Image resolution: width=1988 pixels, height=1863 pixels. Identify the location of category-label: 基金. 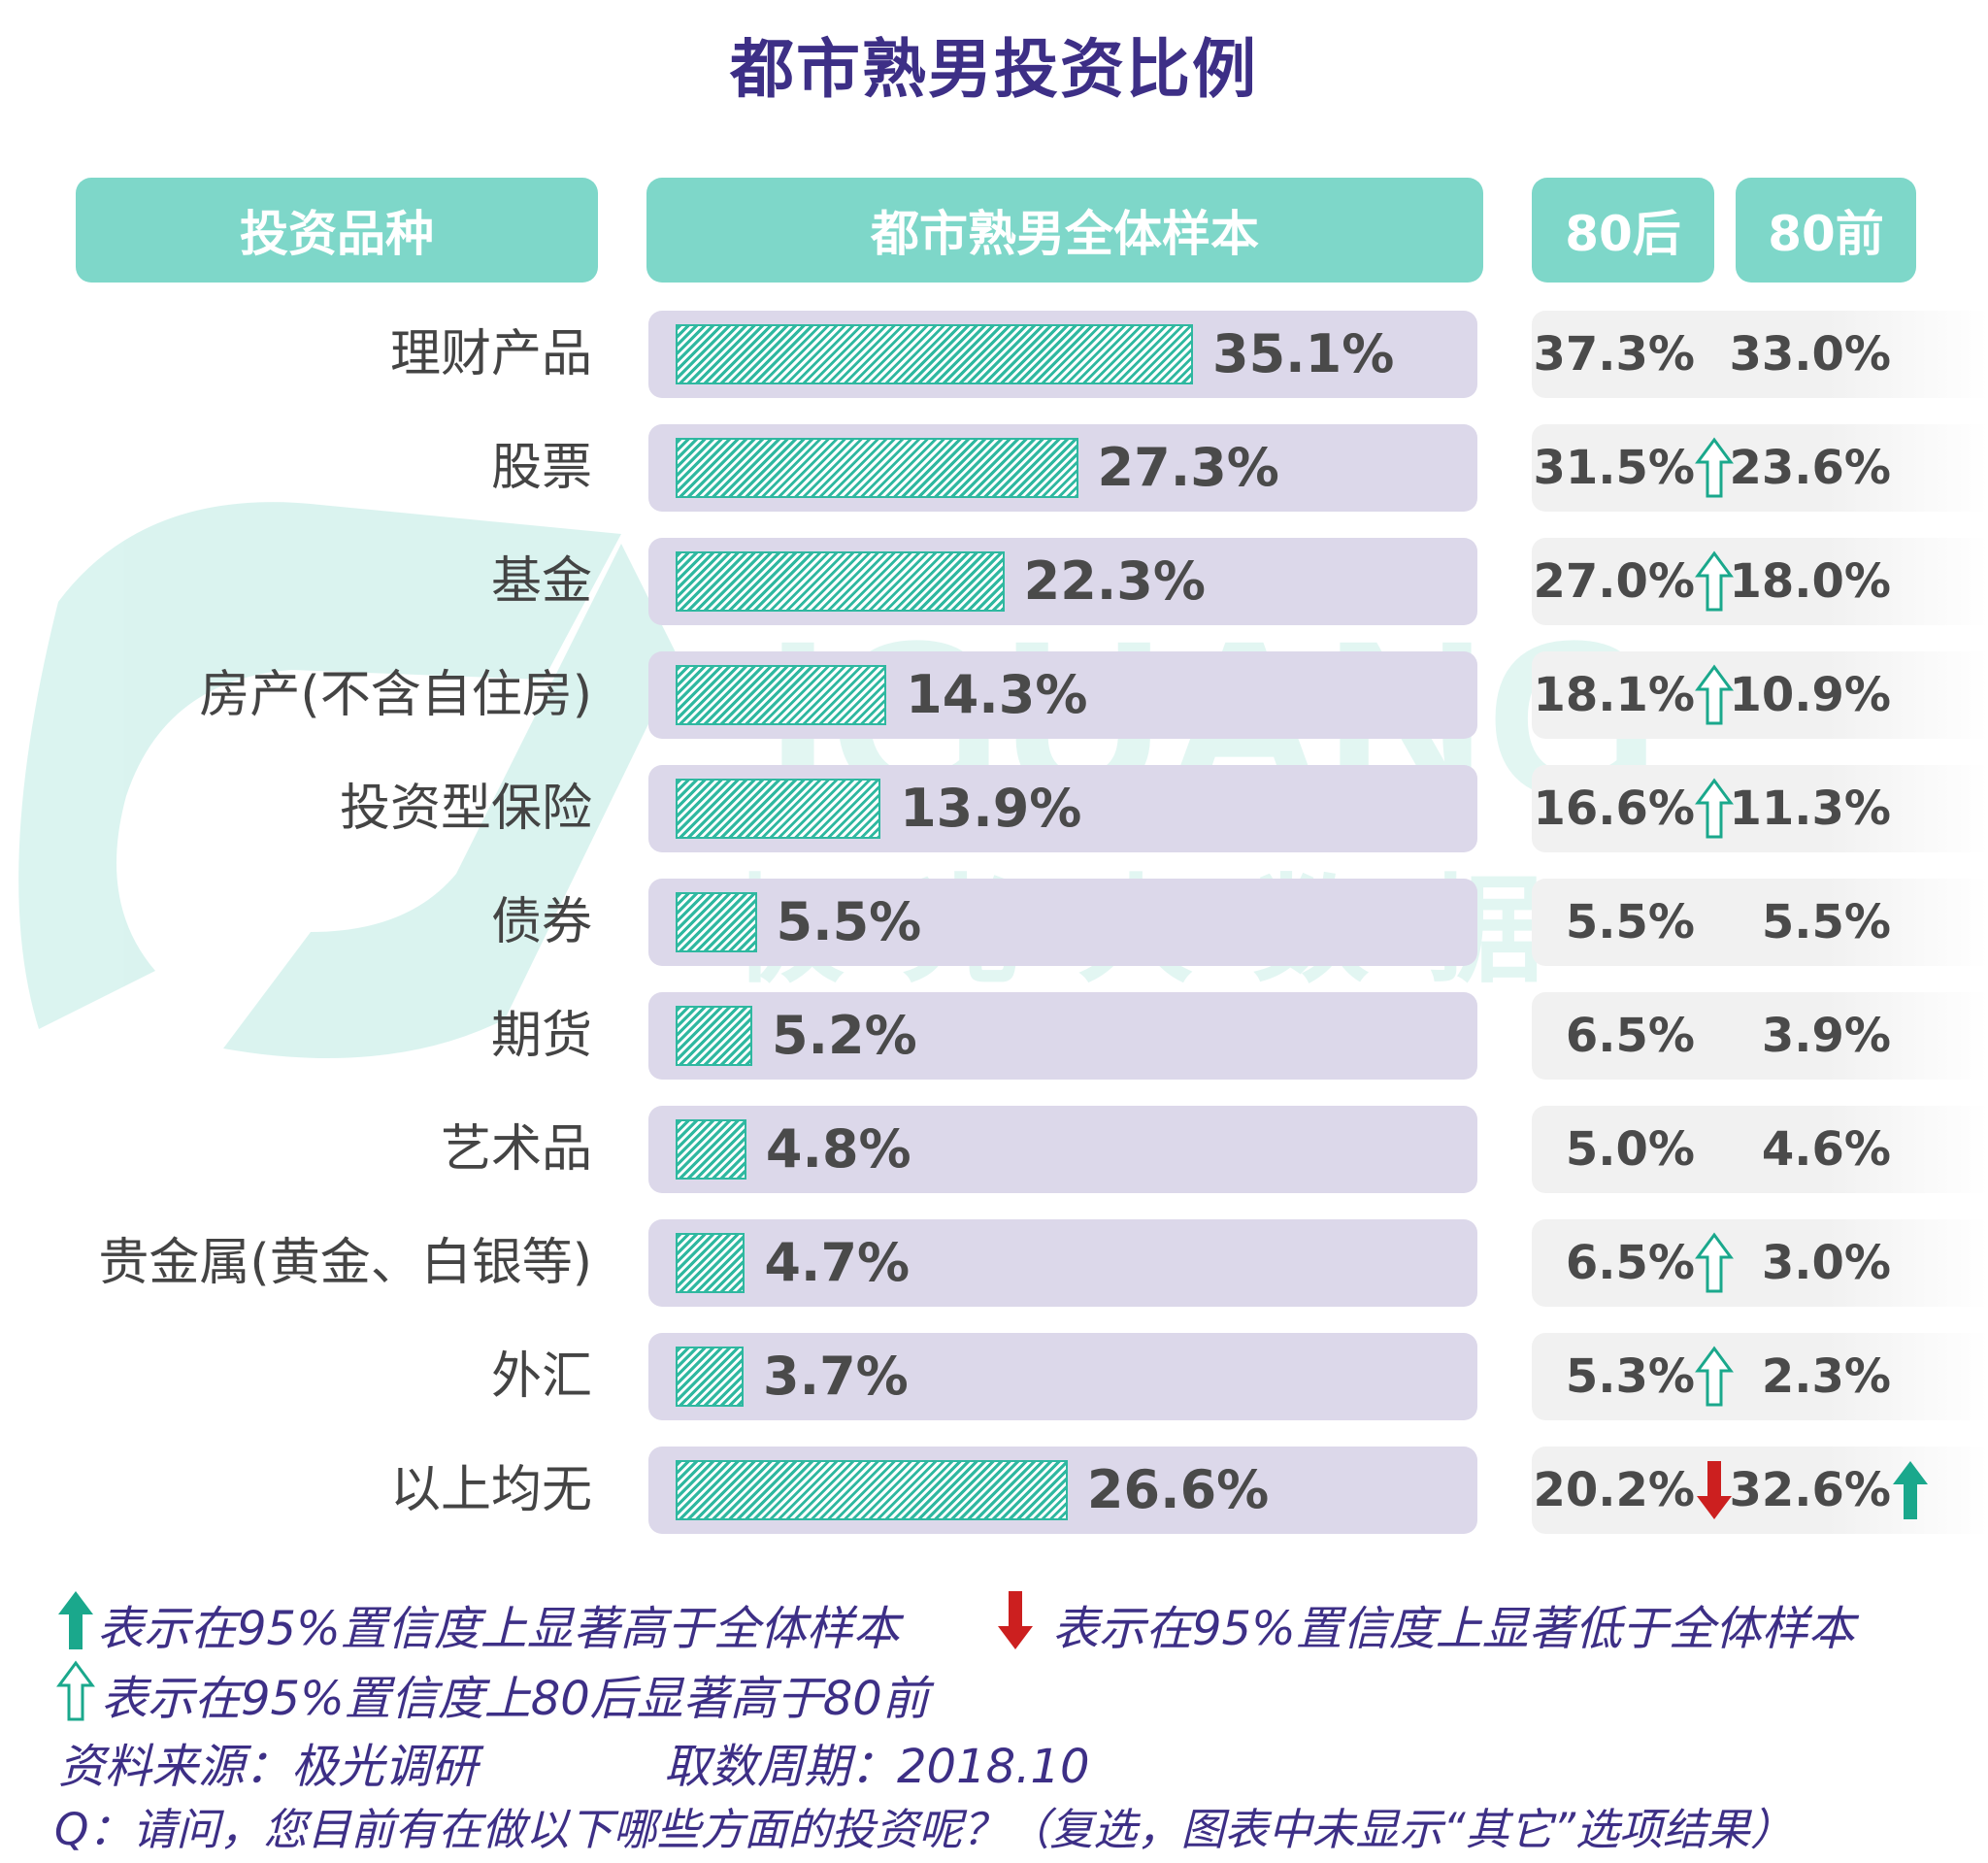
(541, 581).